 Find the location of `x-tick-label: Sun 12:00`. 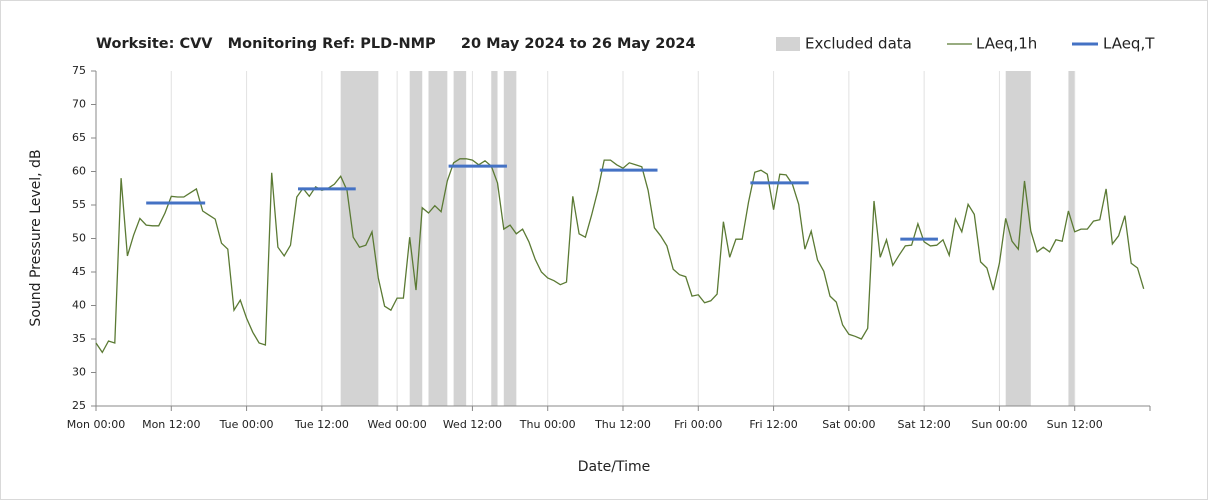

x-tick-label: Sun 12:00 is located at coordinates (1075, 424).